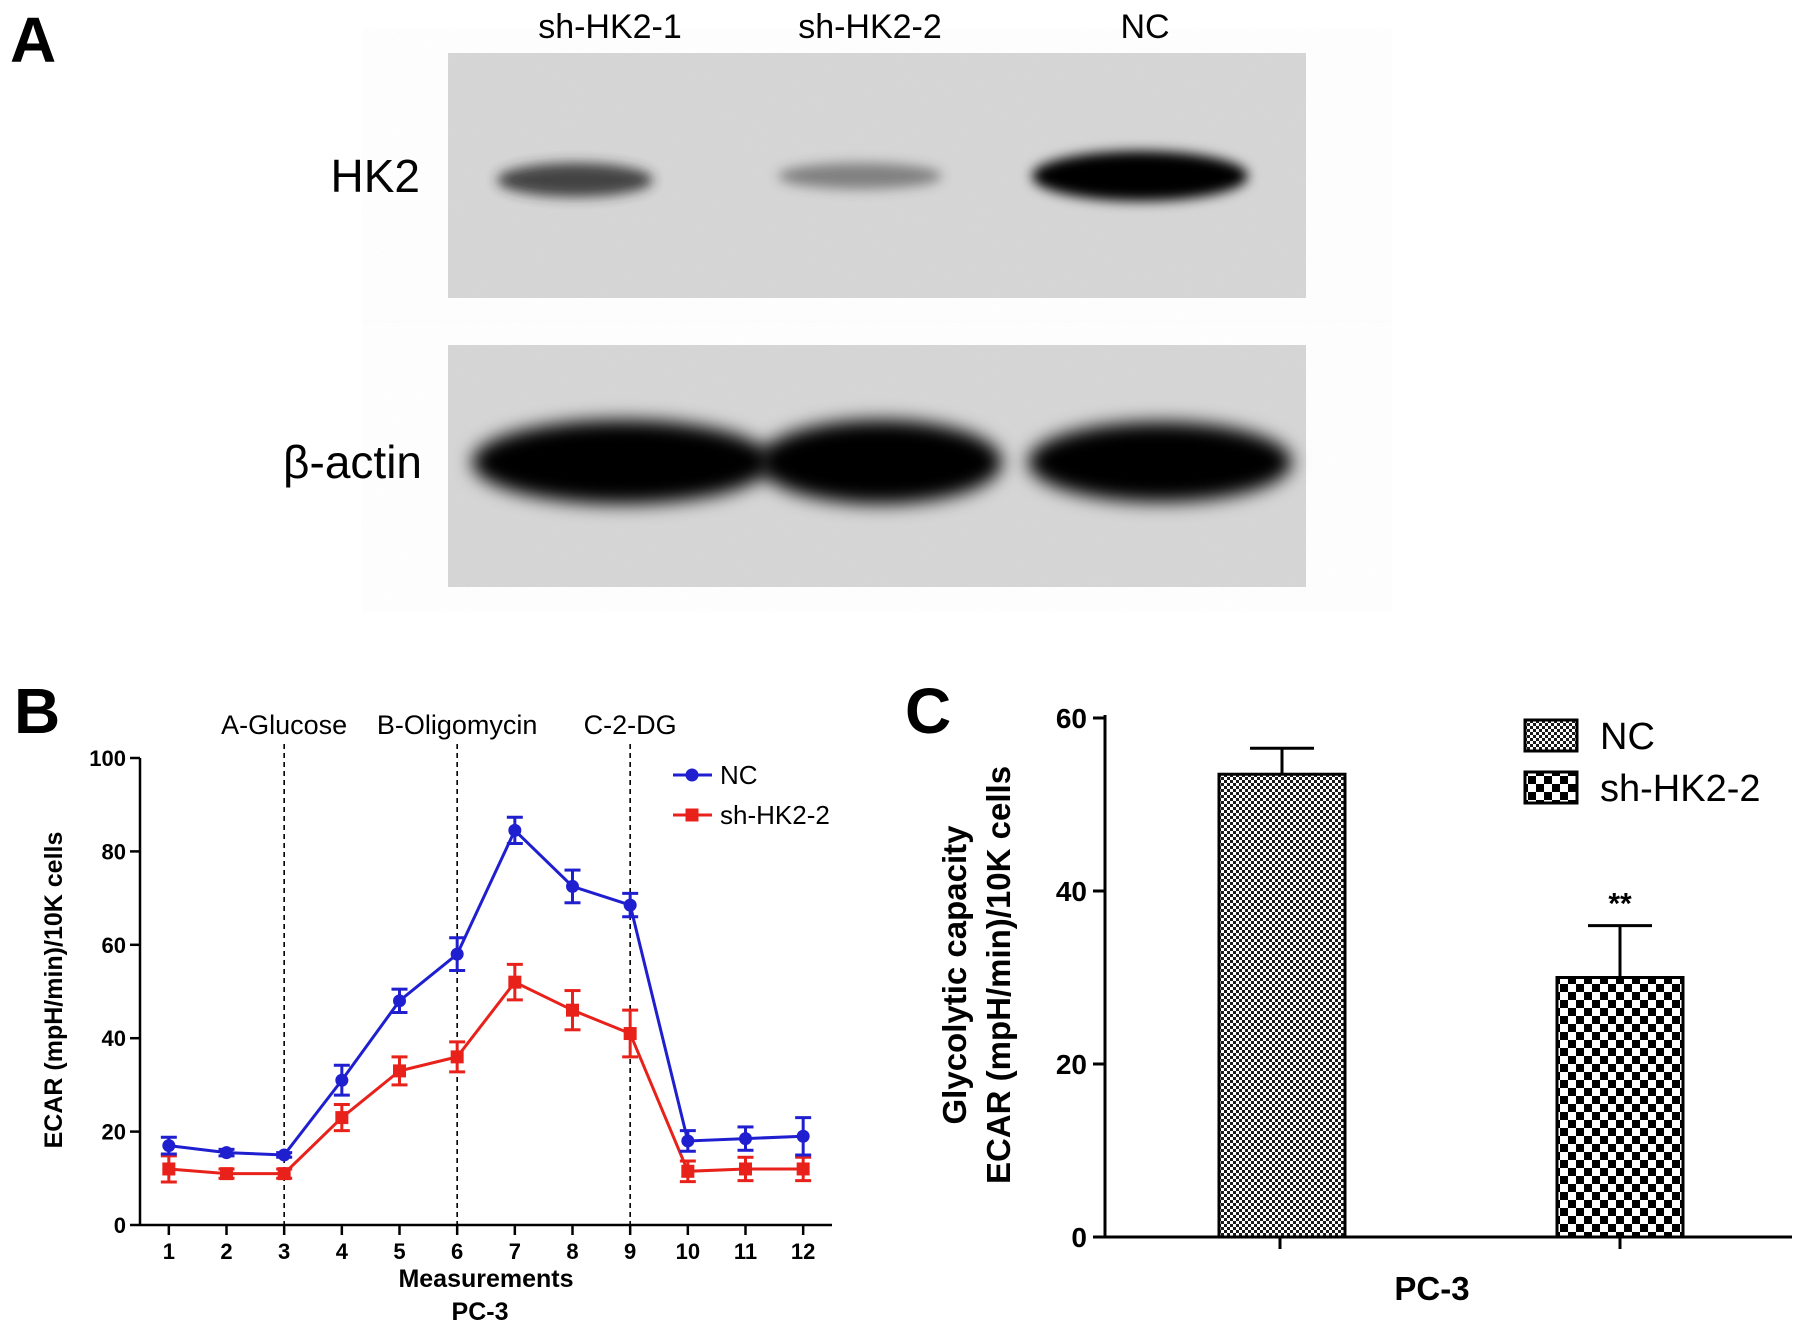 The image size is (1795, 1333). I want to click on condition-label: C-2-DG, so click(630, 725).